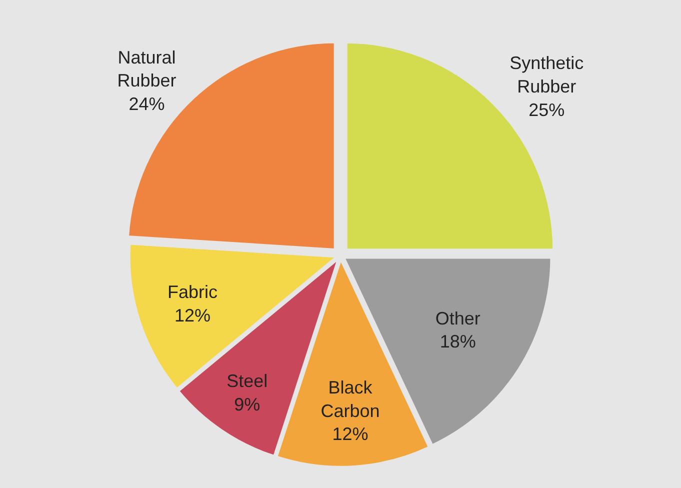 The image size is (681, 488). I want to click on data-label: 9%, so click(247, 404).